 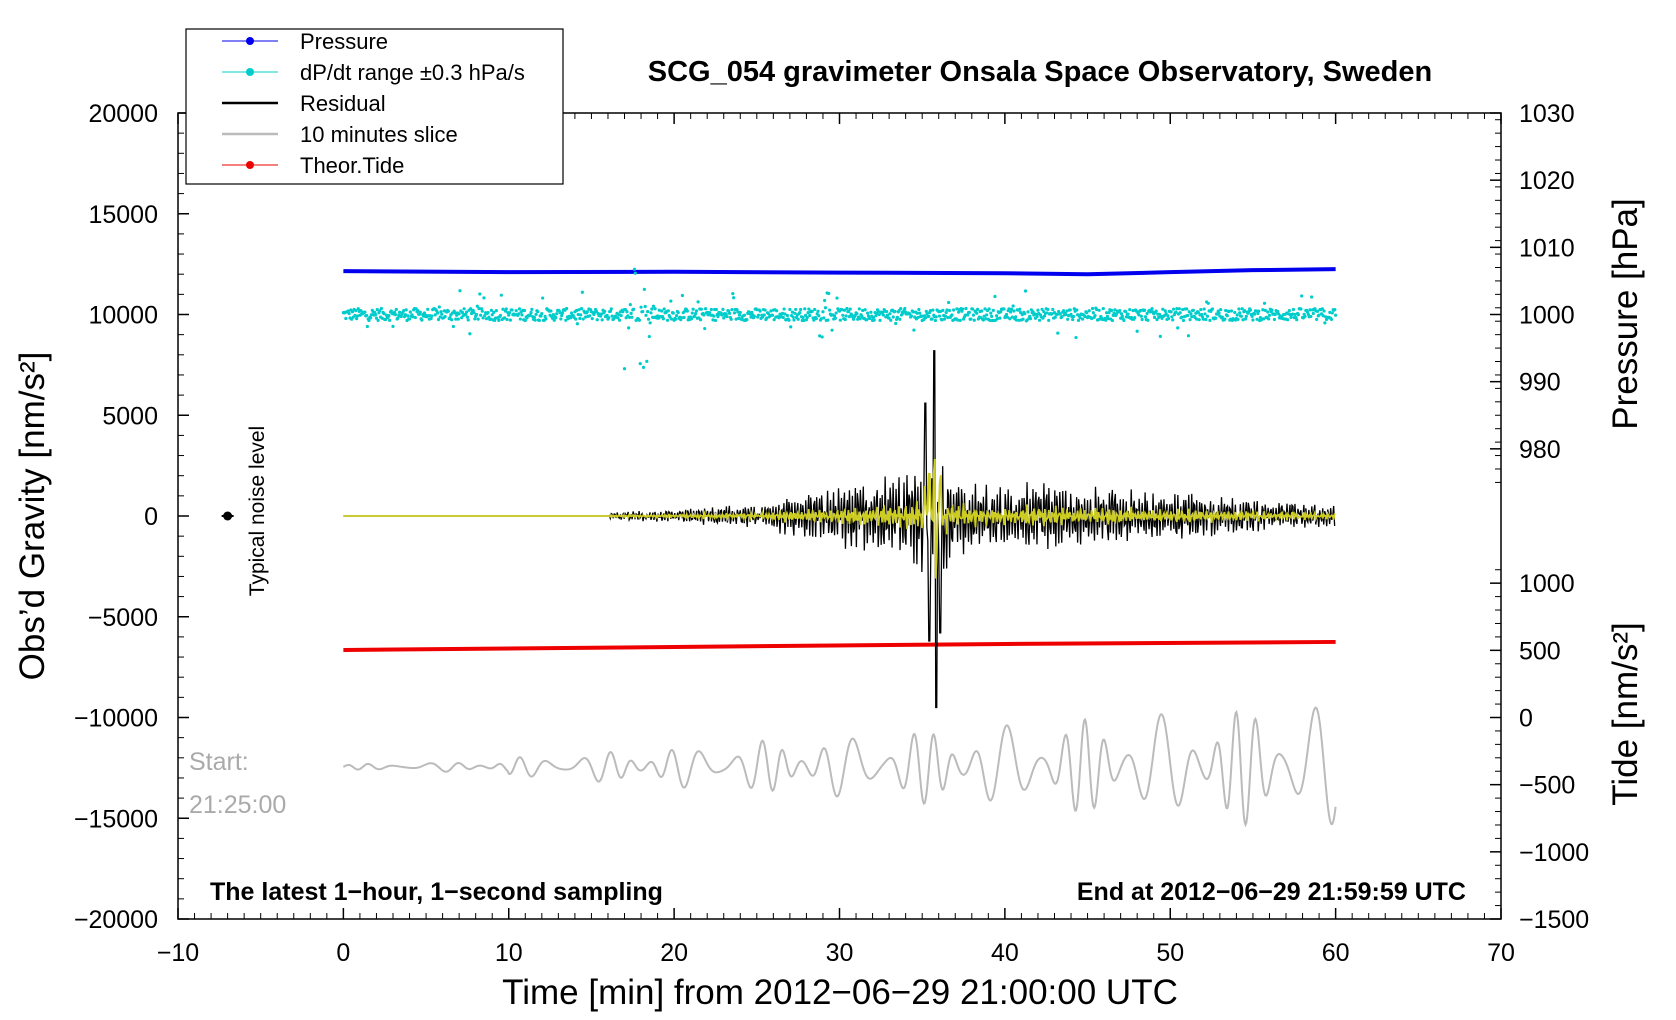 I want to click on y-tick-label: −20000, so click(x=116, y=920).